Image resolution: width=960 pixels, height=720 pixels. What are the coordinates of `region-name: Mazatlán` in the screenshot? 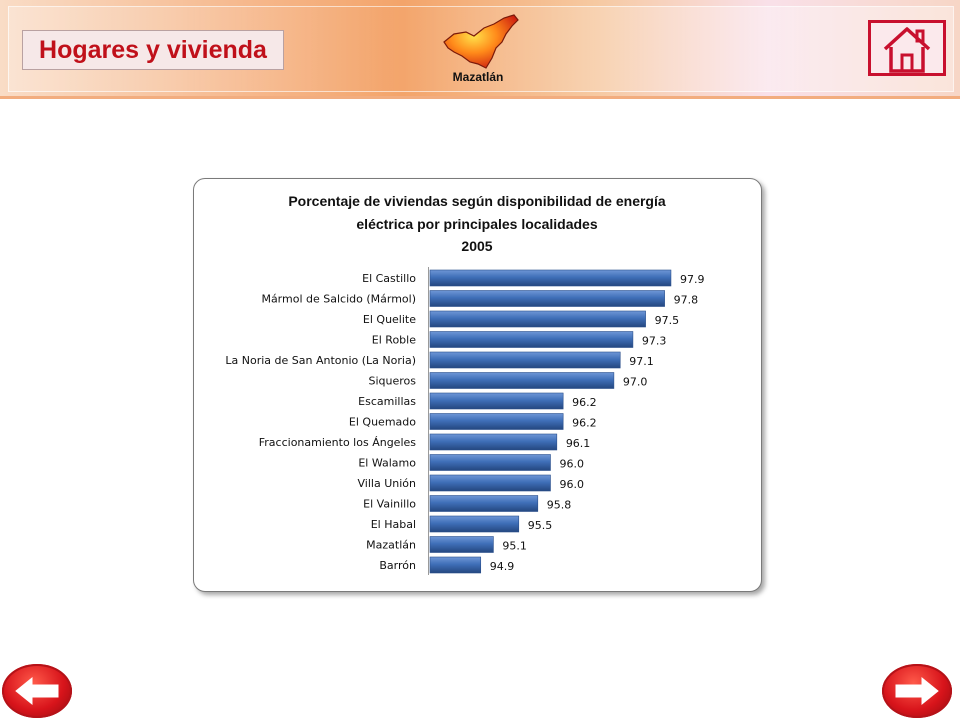 It's located at (478, 77).